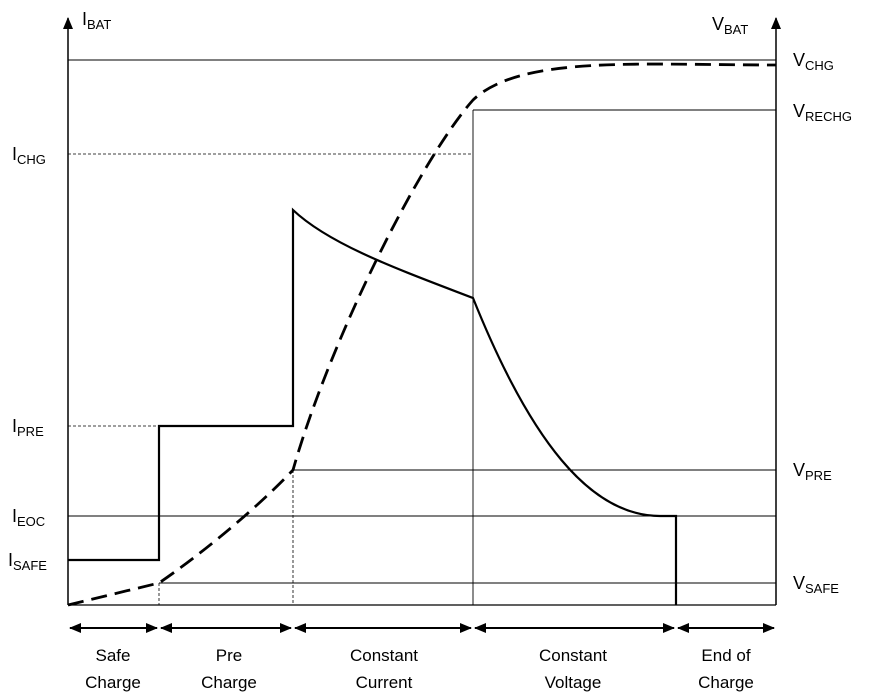  I want to click on right-axis-label: VBAT, so click(730, 25).